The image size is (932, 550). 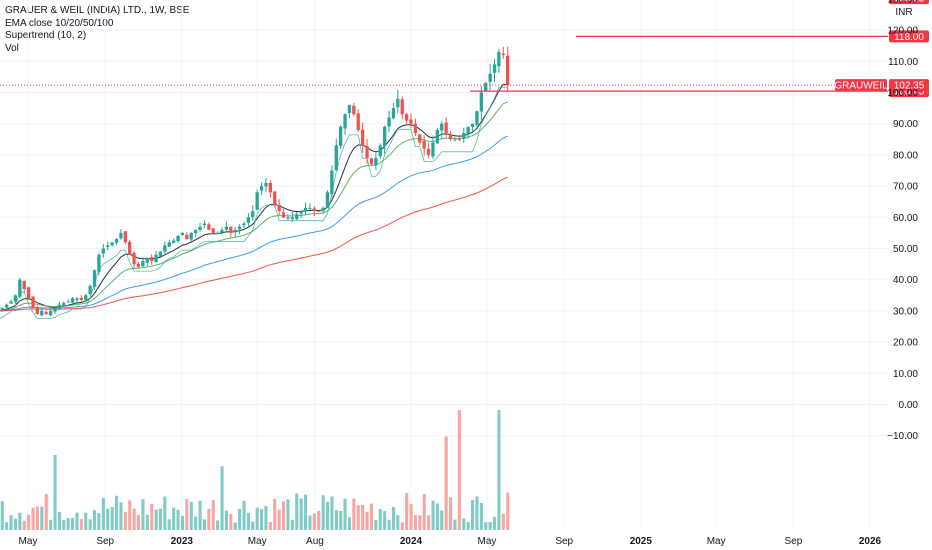 I want to click on legend-symbol: GRAUER & WEIL (INDIA) LTD., 1W, BSE, so click(x=97, y=10).